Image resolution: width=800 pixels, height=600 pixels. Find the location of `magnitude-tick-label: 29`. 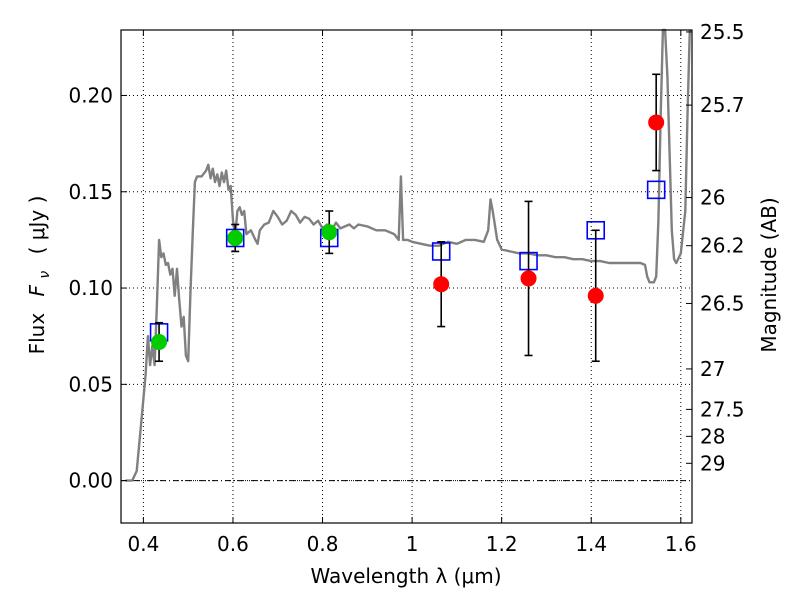

magnitude-tick-label: 29 is located at coordinates (712, 463).